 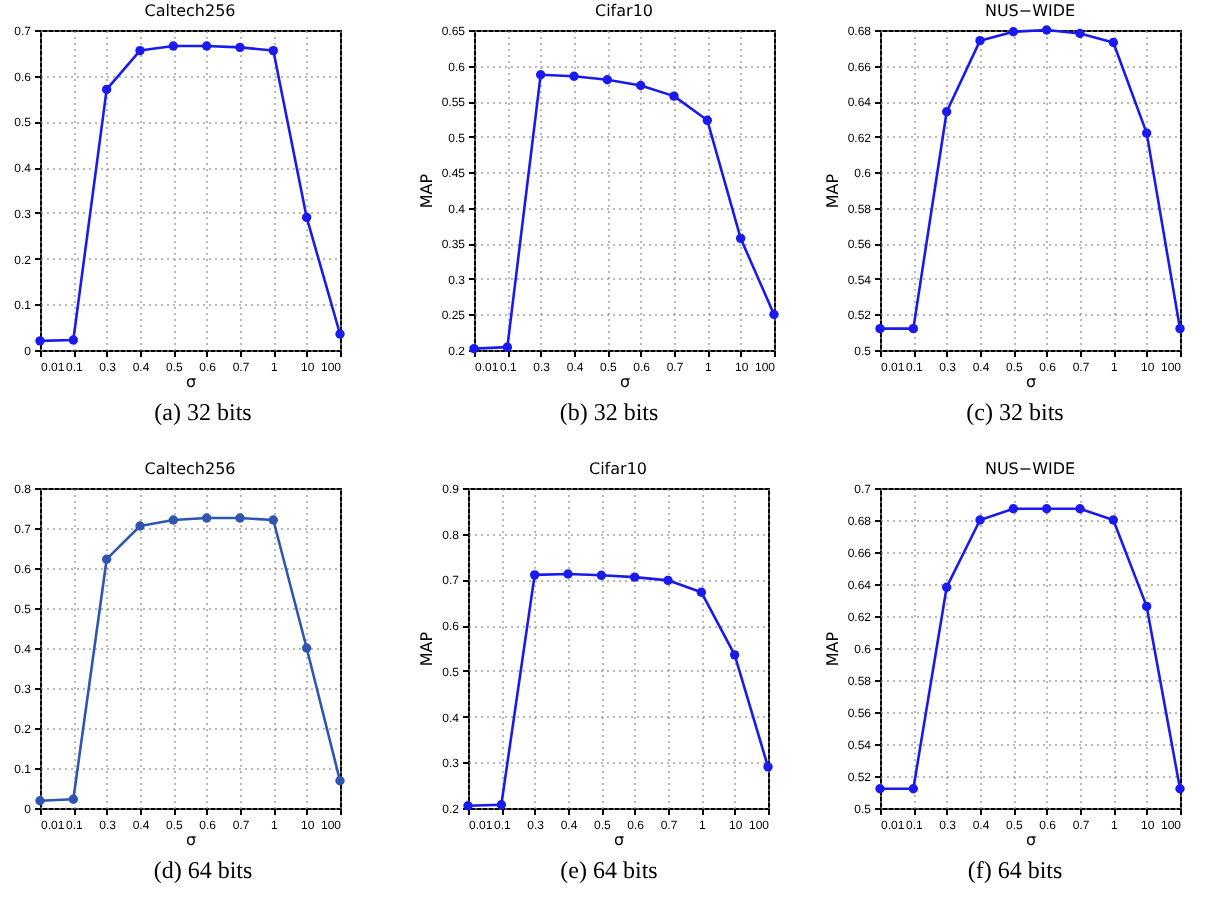 What do you see at coordinates (203, 871) in the screenshot?
I see `text: (d) 64 bits` at bounding box center [203, 871].